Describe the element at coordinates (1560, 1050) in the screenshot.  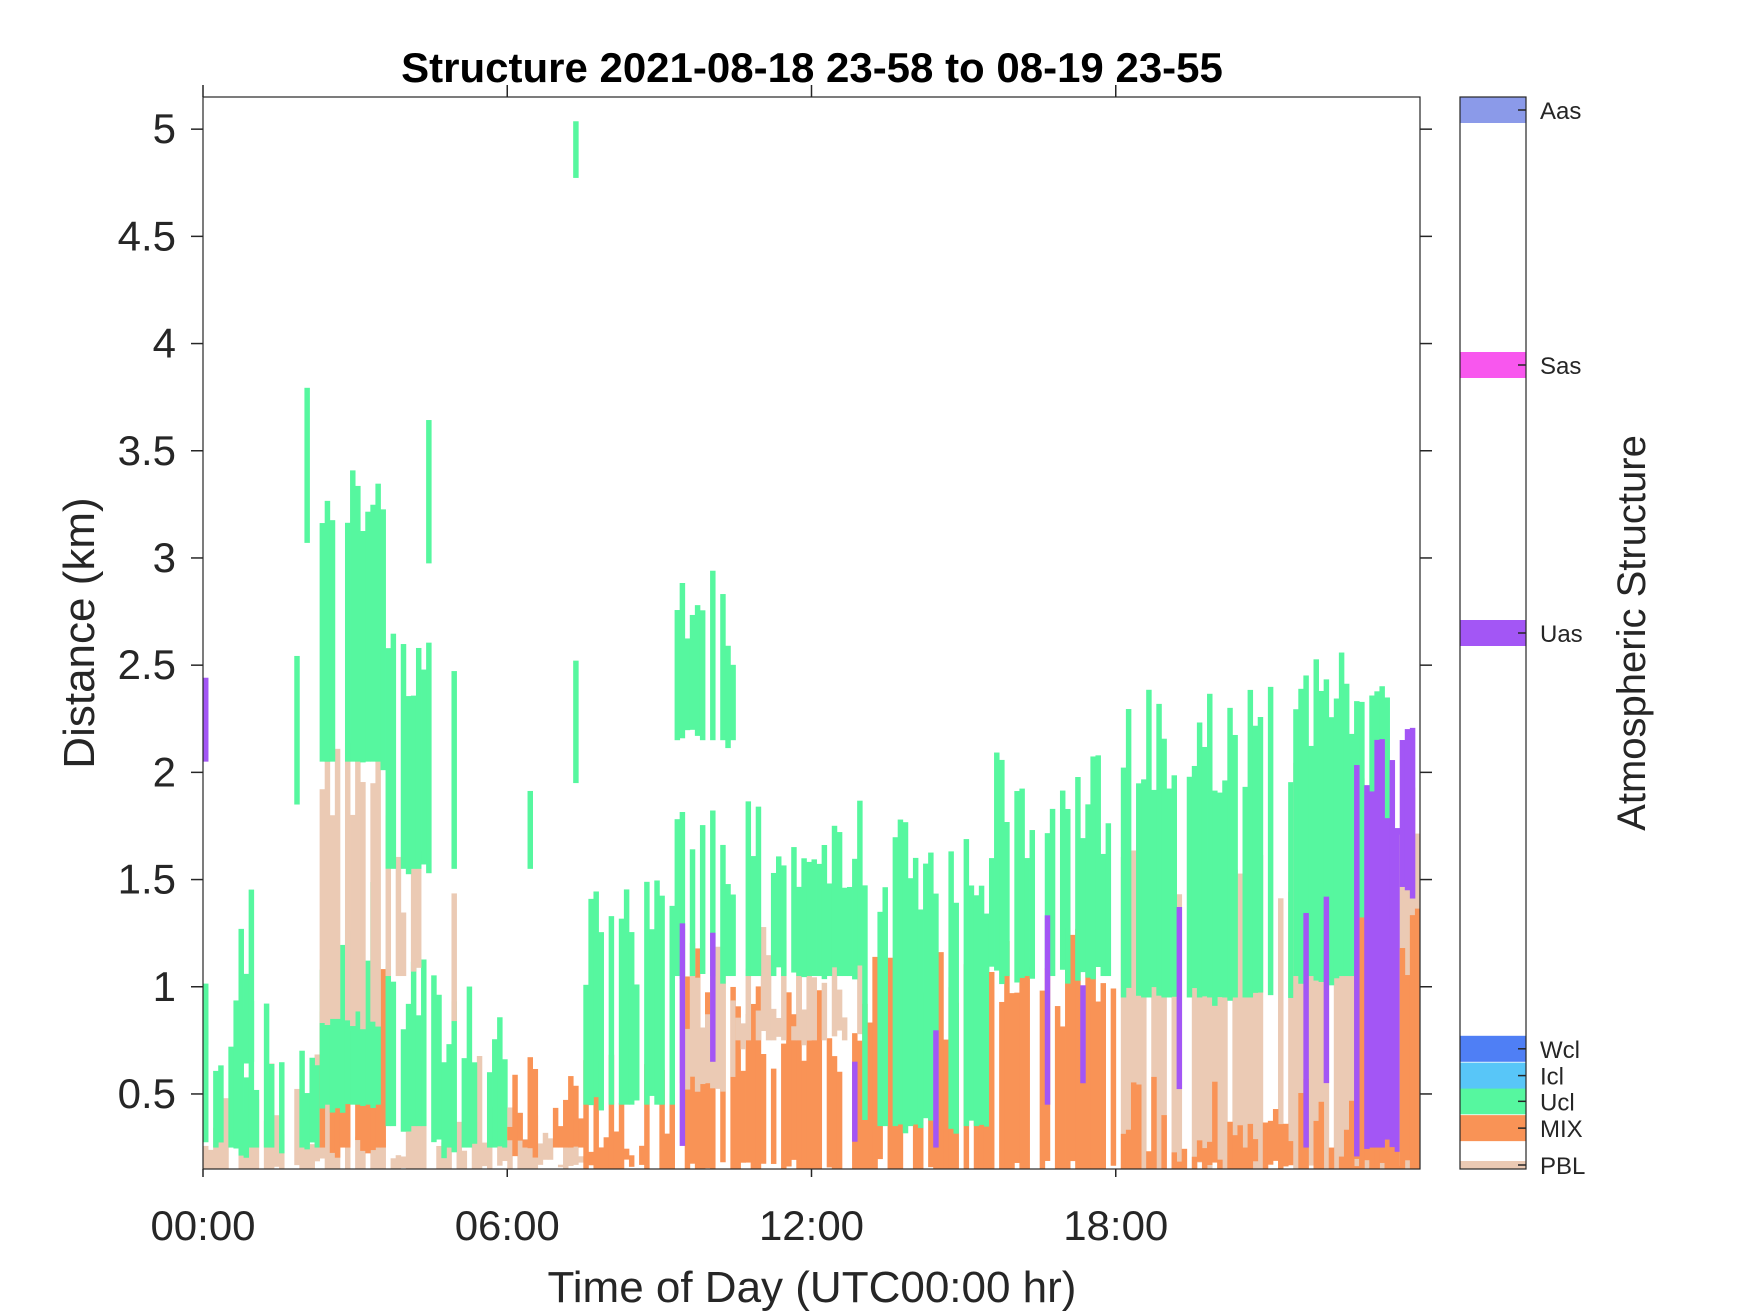
I see `colorbar-label-wcl: Wcl` at that location.